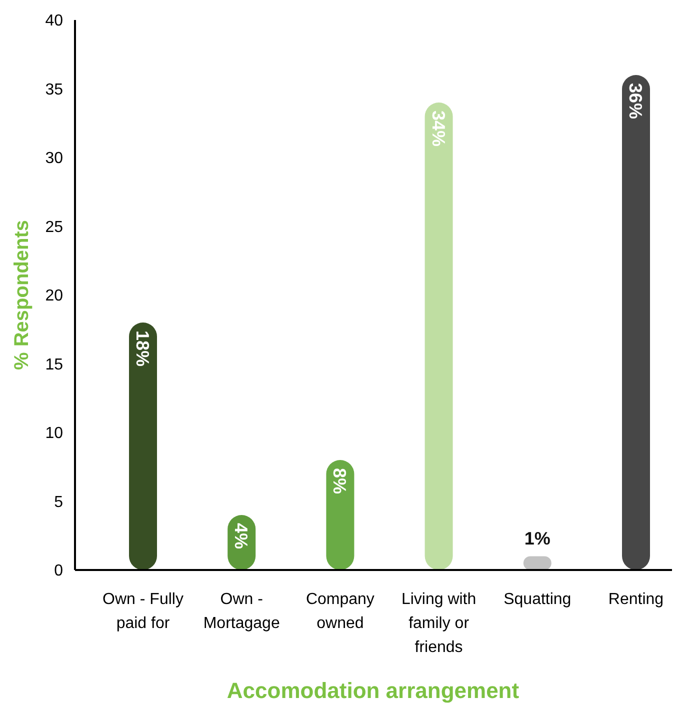  What do you see at coordinates (241, 611) in the screenshot?
I see `x-tick-label: Own - Mortagage` at bounding box center [241, 611].